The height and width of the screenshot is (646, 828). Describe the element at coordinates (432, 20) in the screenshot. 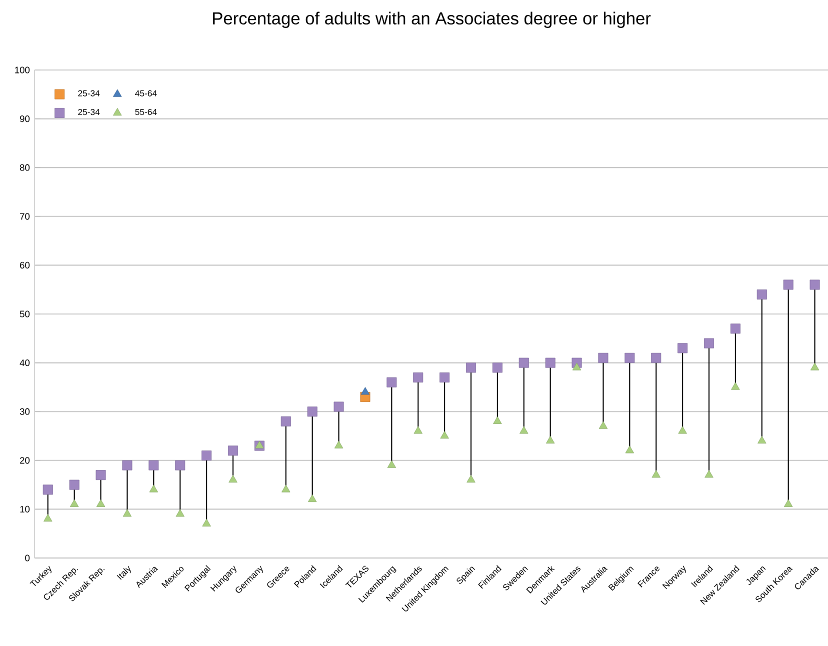

I see `chart-title: Percentage of adults with an Associates degree or higher` at that location.